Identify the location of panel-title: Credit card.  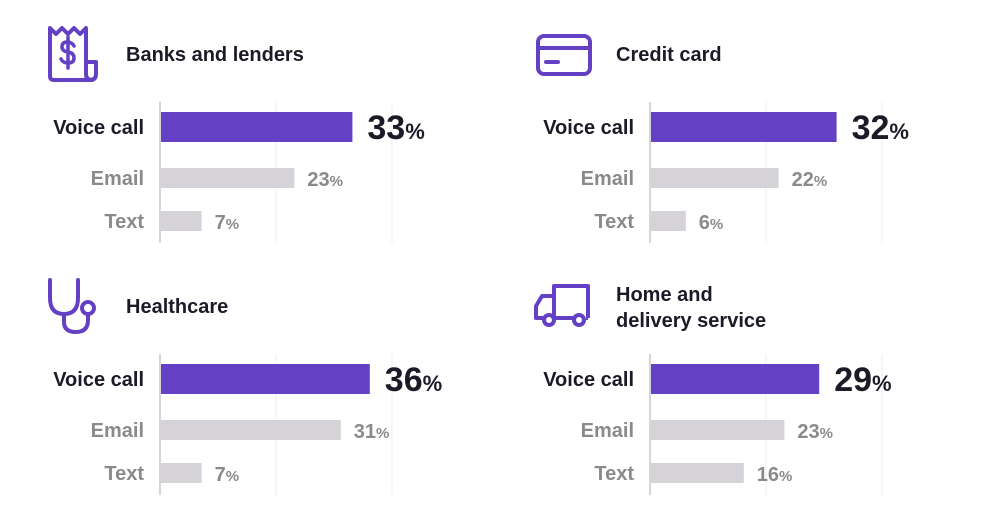
(669, 55).